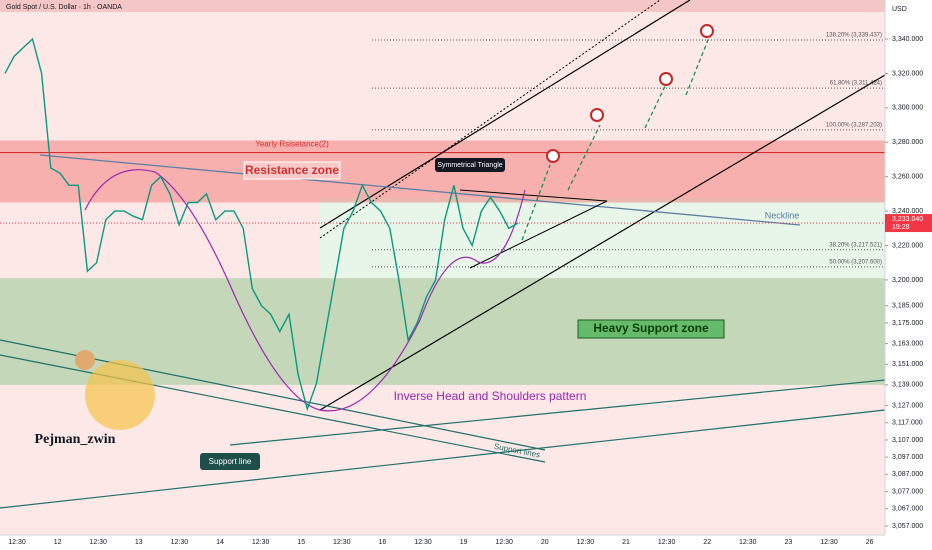 The width and height of the screenshot is (932, 550). Describe the element at coordinates (220, 542) in the screenshot. I see `x-tick-label: 14` at that location.